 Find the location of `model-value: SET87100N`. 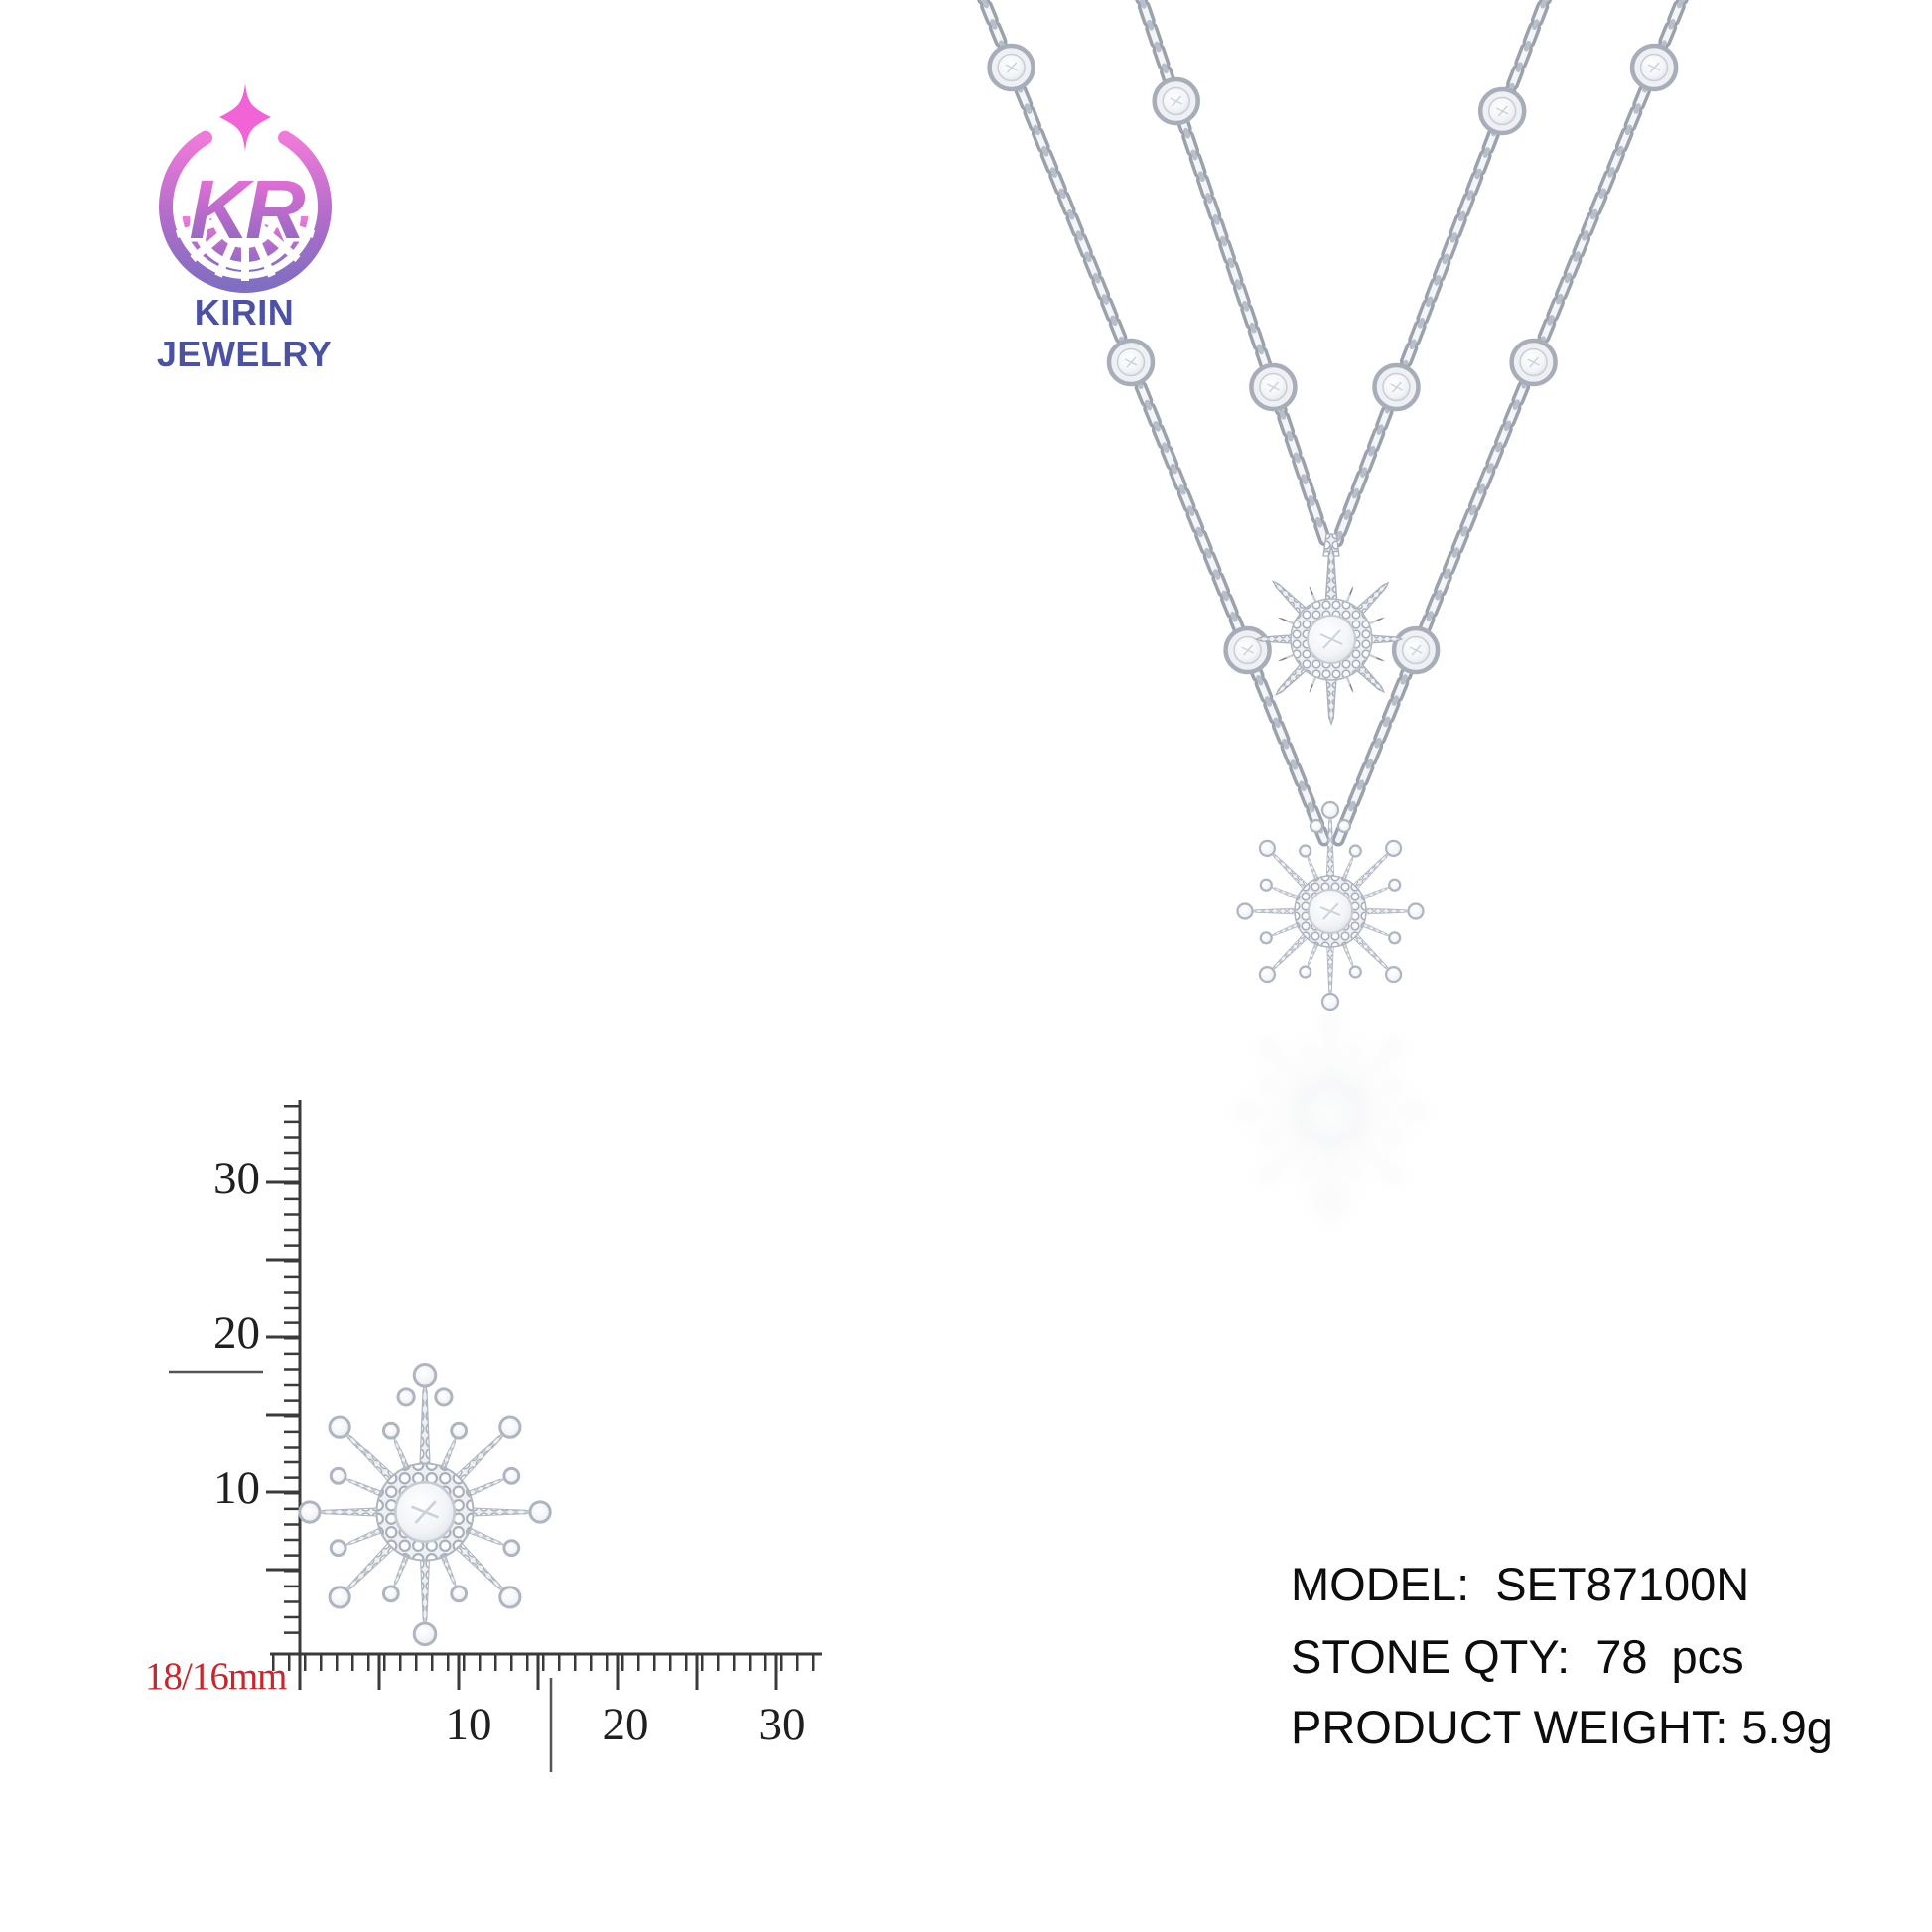

model-value: SET87100N is located at coordinates (1623, 1584).